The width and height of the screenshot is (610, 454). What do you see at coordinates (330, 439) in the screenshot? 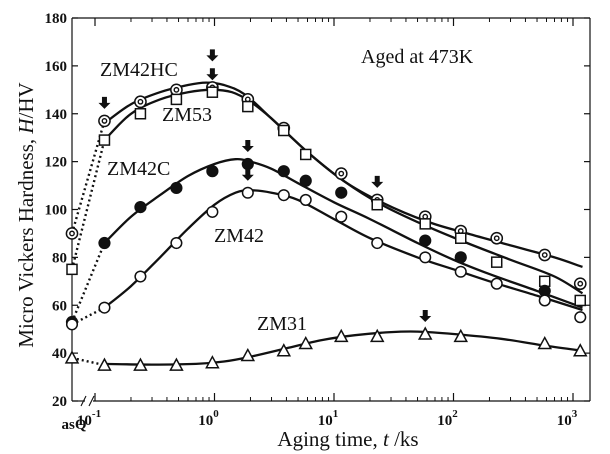
I see `x-axis-title-main: Aging time,` at bounding box center [330, 439].